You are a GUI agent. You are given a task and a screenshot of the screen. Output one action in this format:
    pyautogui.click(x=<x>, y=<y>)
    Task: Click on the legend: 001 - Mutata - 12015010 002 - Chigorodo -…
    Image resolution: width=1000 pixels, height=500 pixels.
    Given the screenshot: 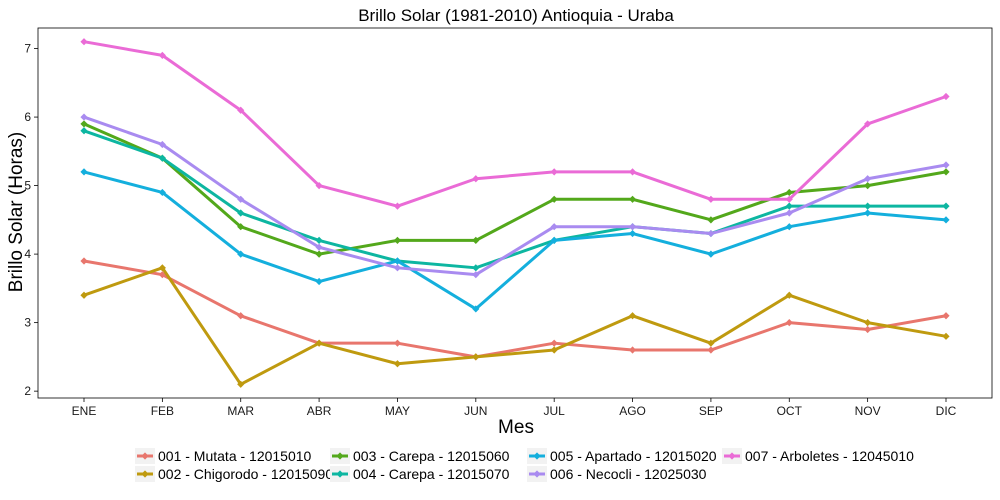 What is the action you would take?
    pyautogui.click(x=524, y=465)
    